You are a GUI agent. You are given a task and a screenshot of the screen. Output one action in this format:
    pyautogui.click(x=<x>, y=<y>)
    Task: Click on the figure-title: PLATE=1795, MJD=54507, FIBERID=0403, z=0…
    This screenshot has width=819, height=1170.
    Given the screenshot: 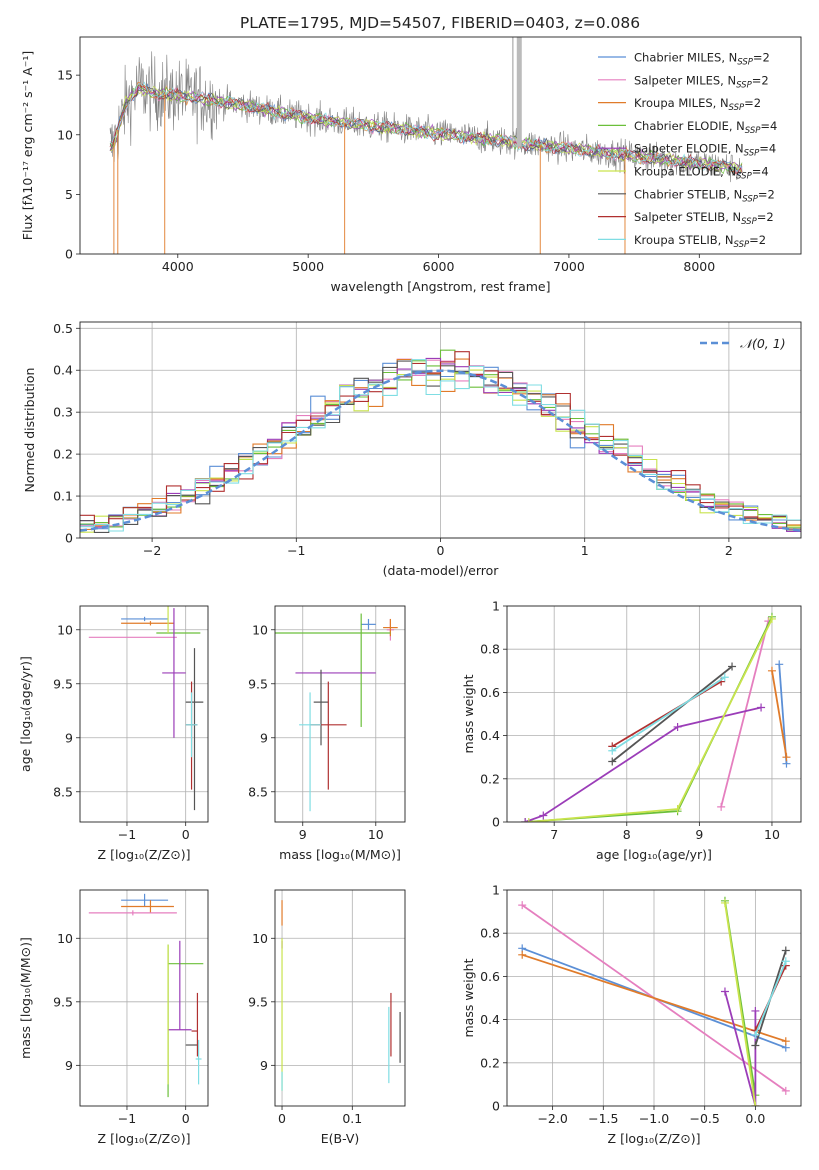 What is the action you would take?
    pyautogui.click(x=440, y=23)
    